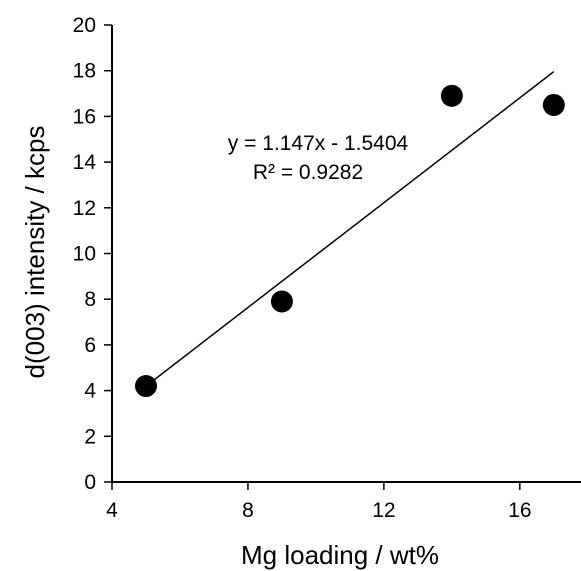 The width and height of the screenshot is (581, 571). I want to click on y-tick-label: 14, so click(85, 162).